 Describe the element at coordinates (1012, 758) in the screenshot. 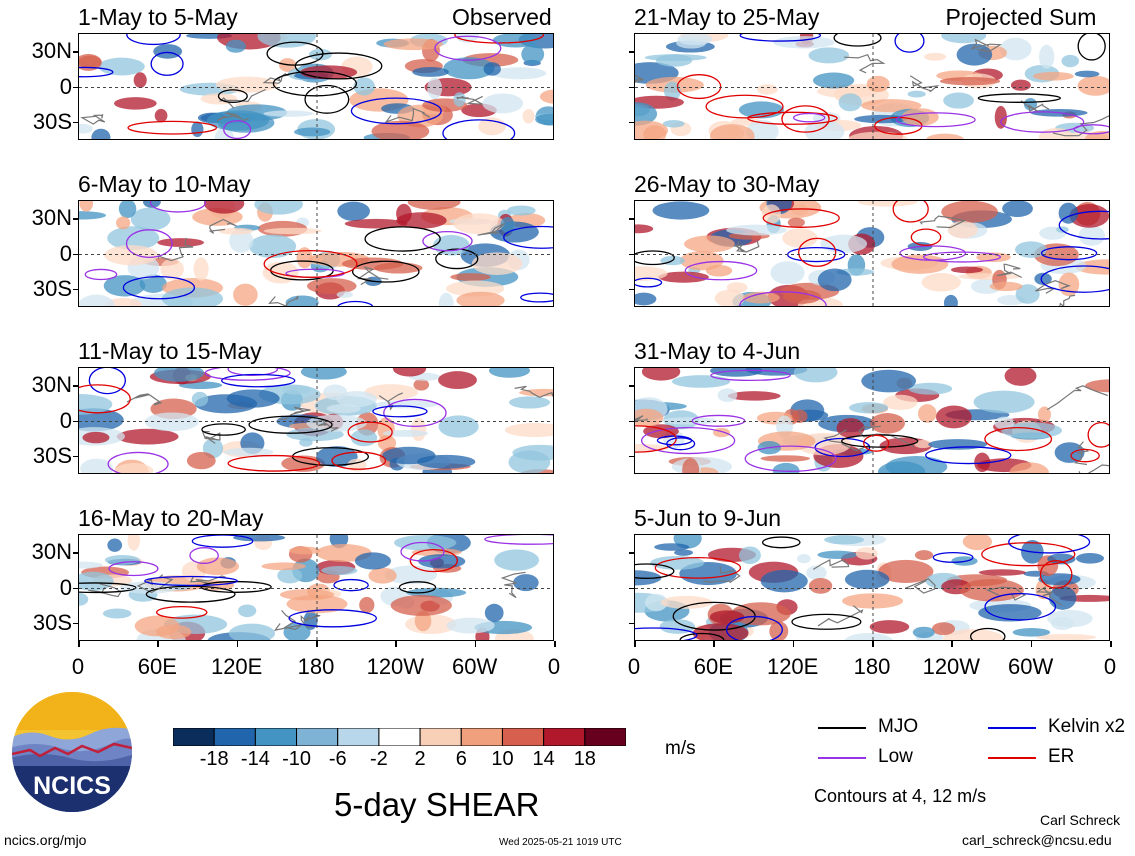

I see `legend-line-er` at that location.